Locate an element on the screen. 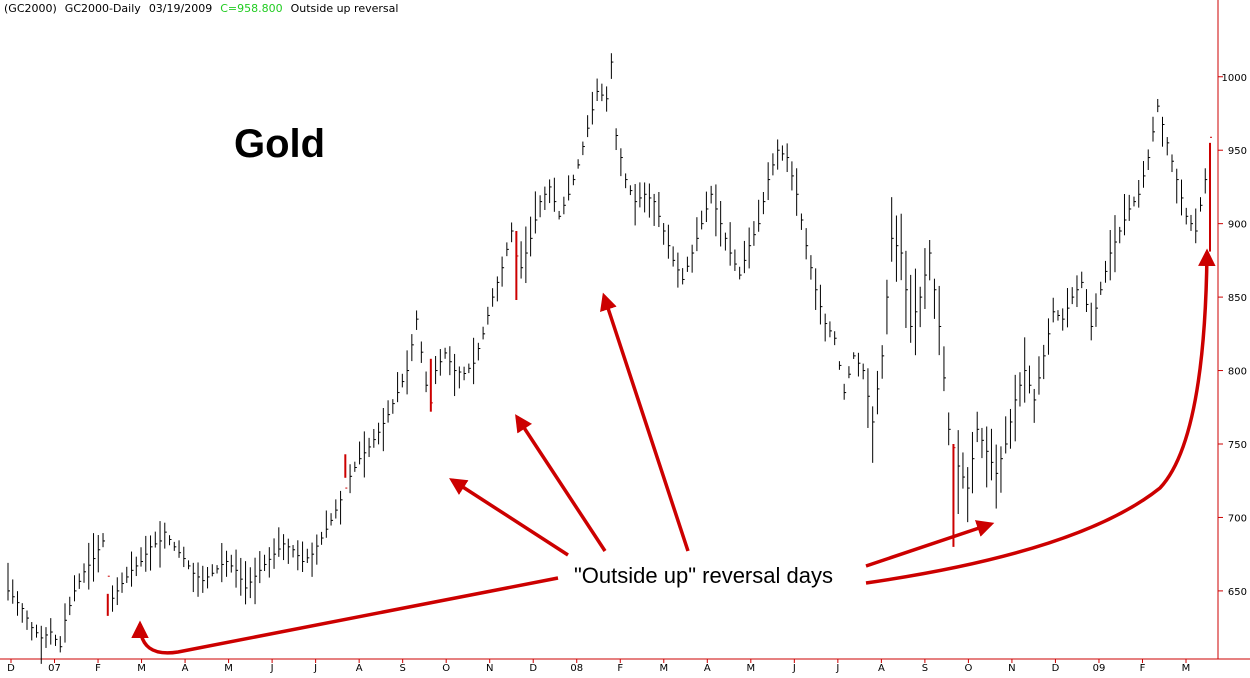 The width and height of the screenshot is (1250, 678). y-tick-label: 950 is located at coordinates (1237, 151).